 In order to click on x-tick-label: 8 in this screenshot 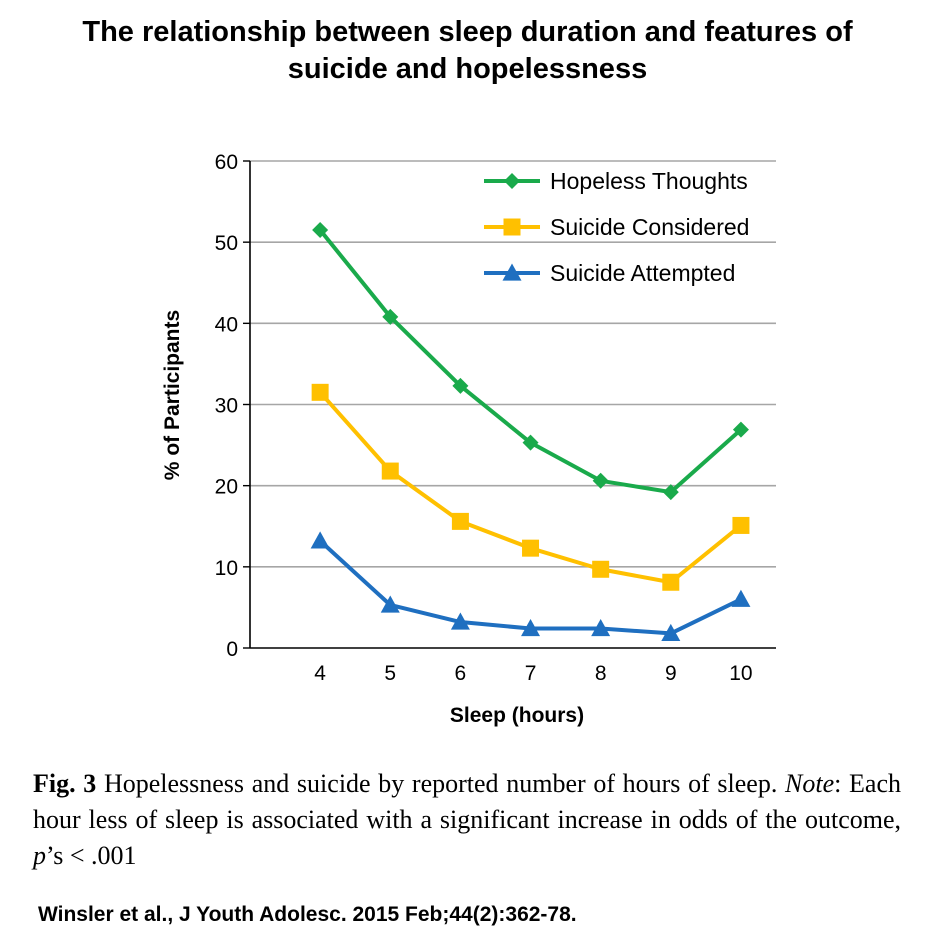, I will do `click(601, 673)`.